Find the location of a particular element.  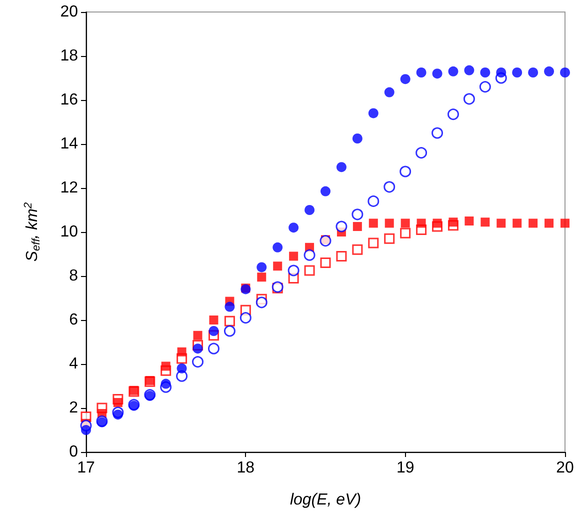

y-tick-label: 4 is located at coordinates (73, 364).